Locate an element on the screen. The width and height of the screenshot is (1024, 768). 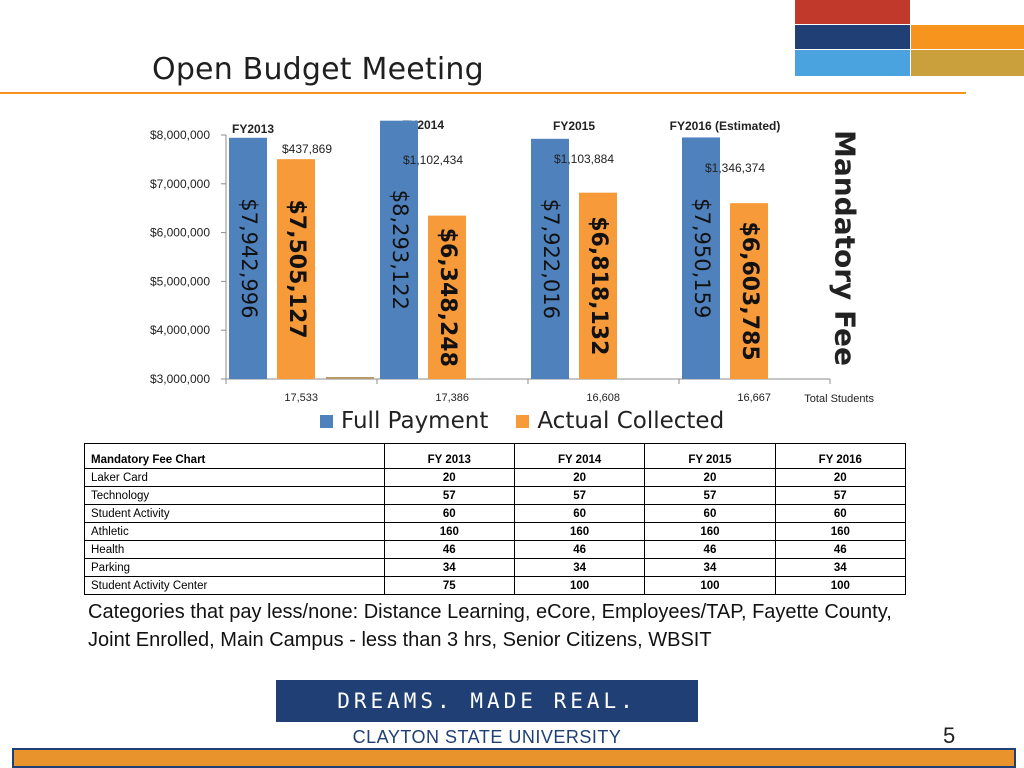
difference-label: $1,103,884 is located at coordinates (584, 159).